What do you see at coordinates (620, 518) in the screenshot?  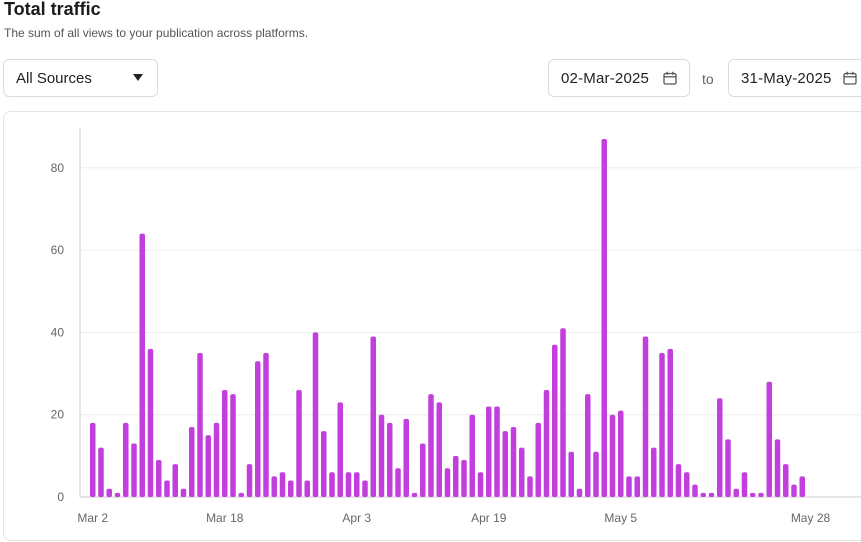 I see `x-tick-label: May 5` at bounding box center [620, 518].